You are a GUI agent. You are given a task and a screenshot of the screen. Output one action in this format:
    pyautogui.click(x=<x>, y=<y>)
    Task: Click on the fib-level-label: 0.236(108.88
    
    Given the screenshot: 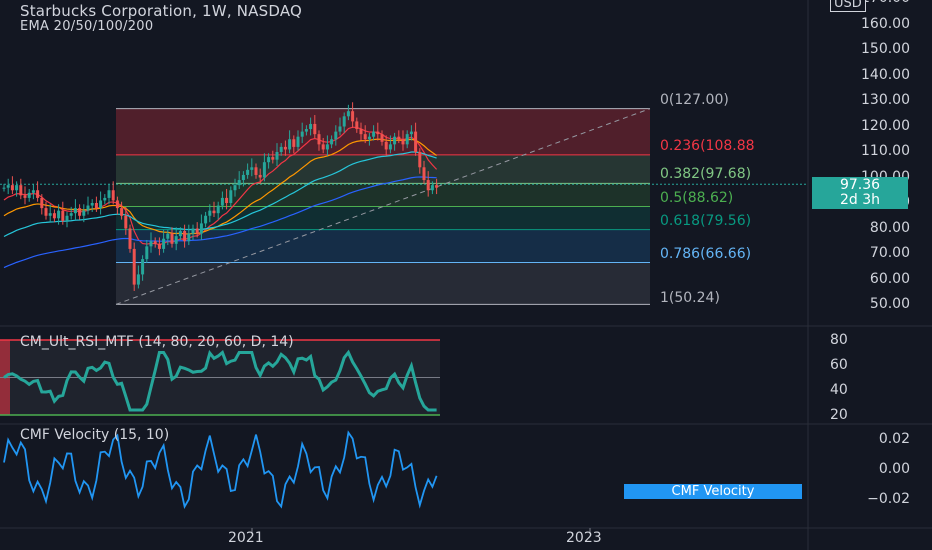 What is the action you would take?
    pyautogui.click(x=707, y=145)
    